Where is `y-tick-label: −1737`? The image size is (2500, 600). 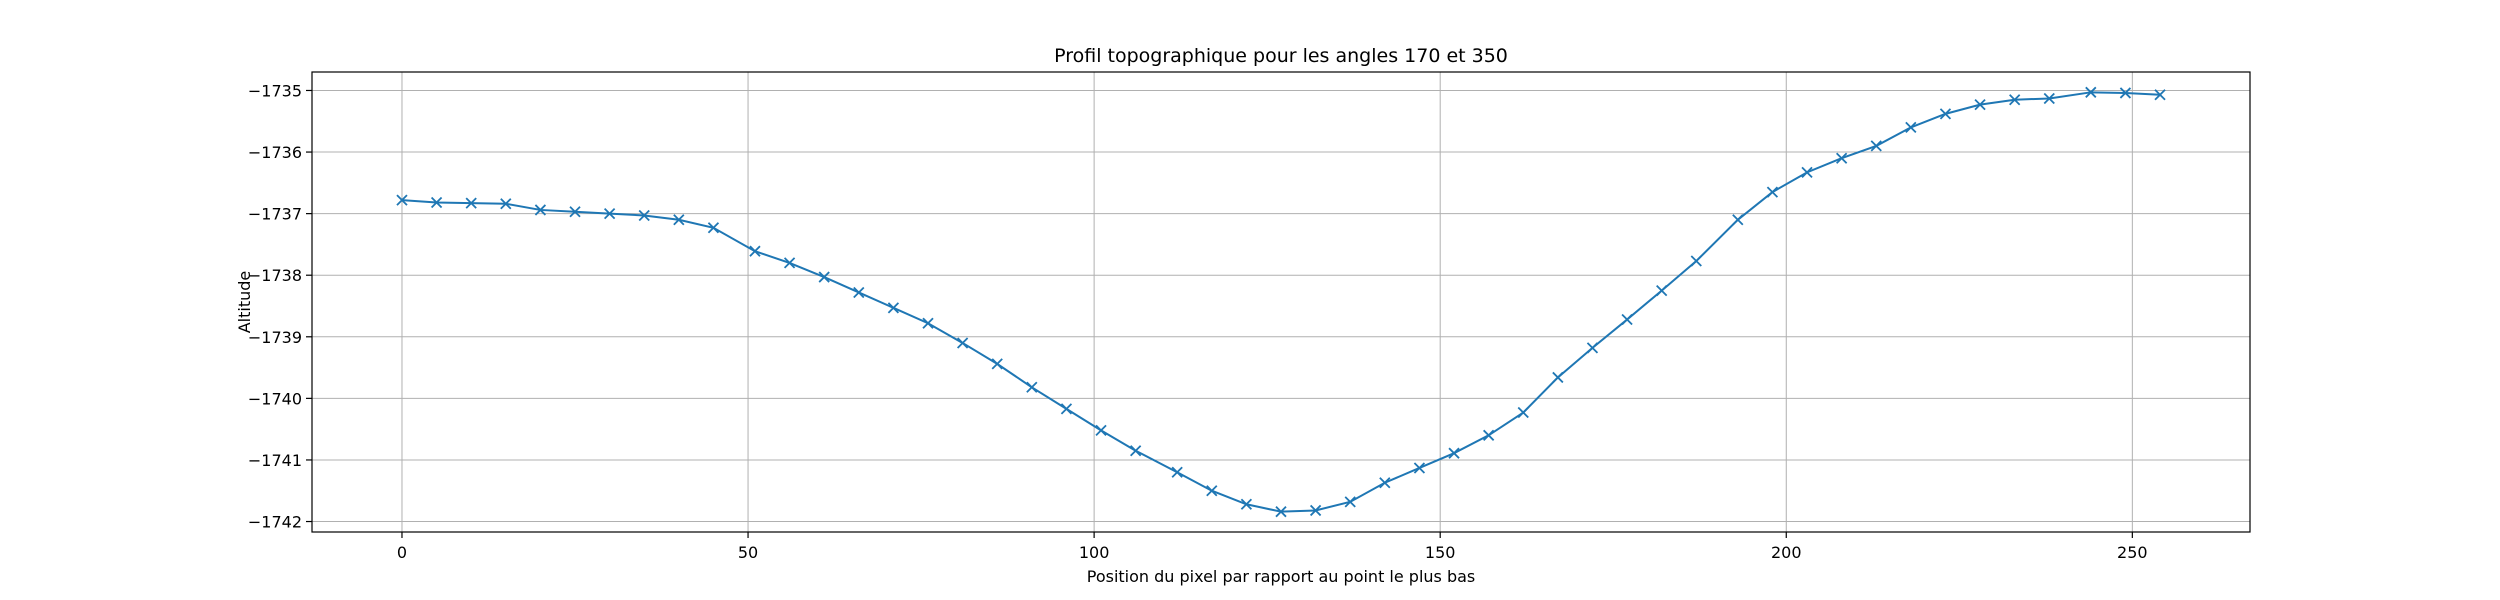 y-tick-label: −1737 is located at coordinates (275, 214).